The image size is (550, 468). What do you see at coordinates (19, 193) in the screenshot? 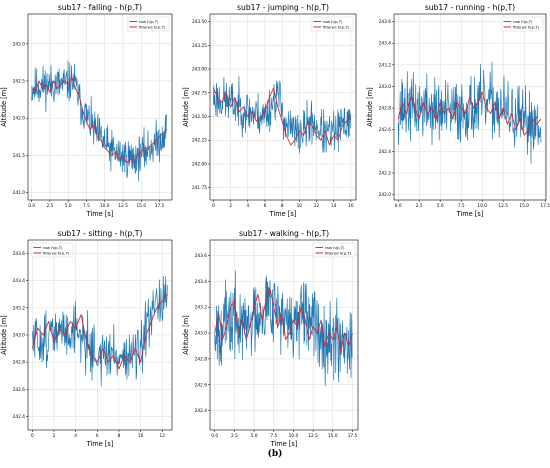
I see `y-tick-label: 241.0` at bounding box center [19, 193].